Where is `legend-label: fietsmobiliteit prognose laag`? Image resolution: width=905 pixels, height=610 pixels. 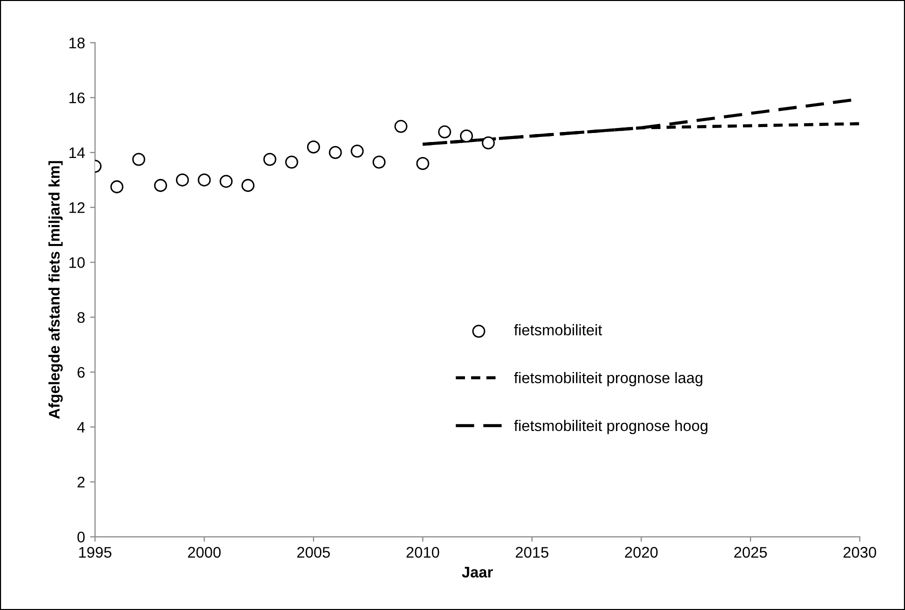 legend-label: fietsmobiliteit prognose laag is located at coordinates (608, 379).